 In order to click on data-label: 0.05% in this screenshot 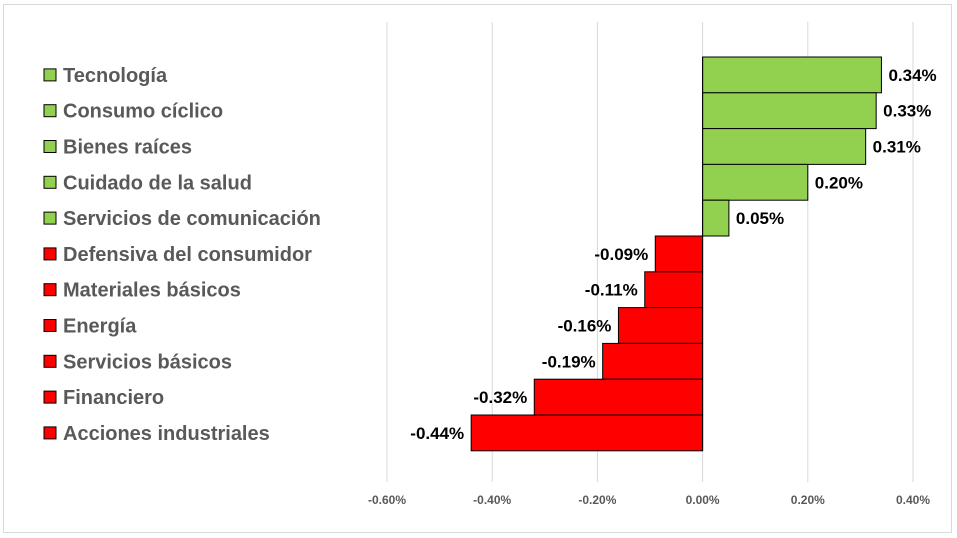, I will do `click(760, 218)`.